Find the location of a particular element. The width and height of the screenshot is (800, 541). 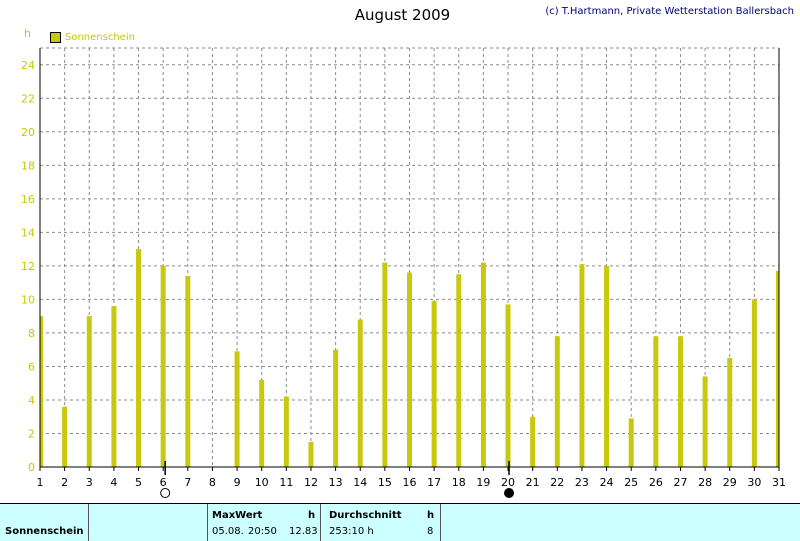

x-tick-label: 25 is located at coordinates (631, 482).